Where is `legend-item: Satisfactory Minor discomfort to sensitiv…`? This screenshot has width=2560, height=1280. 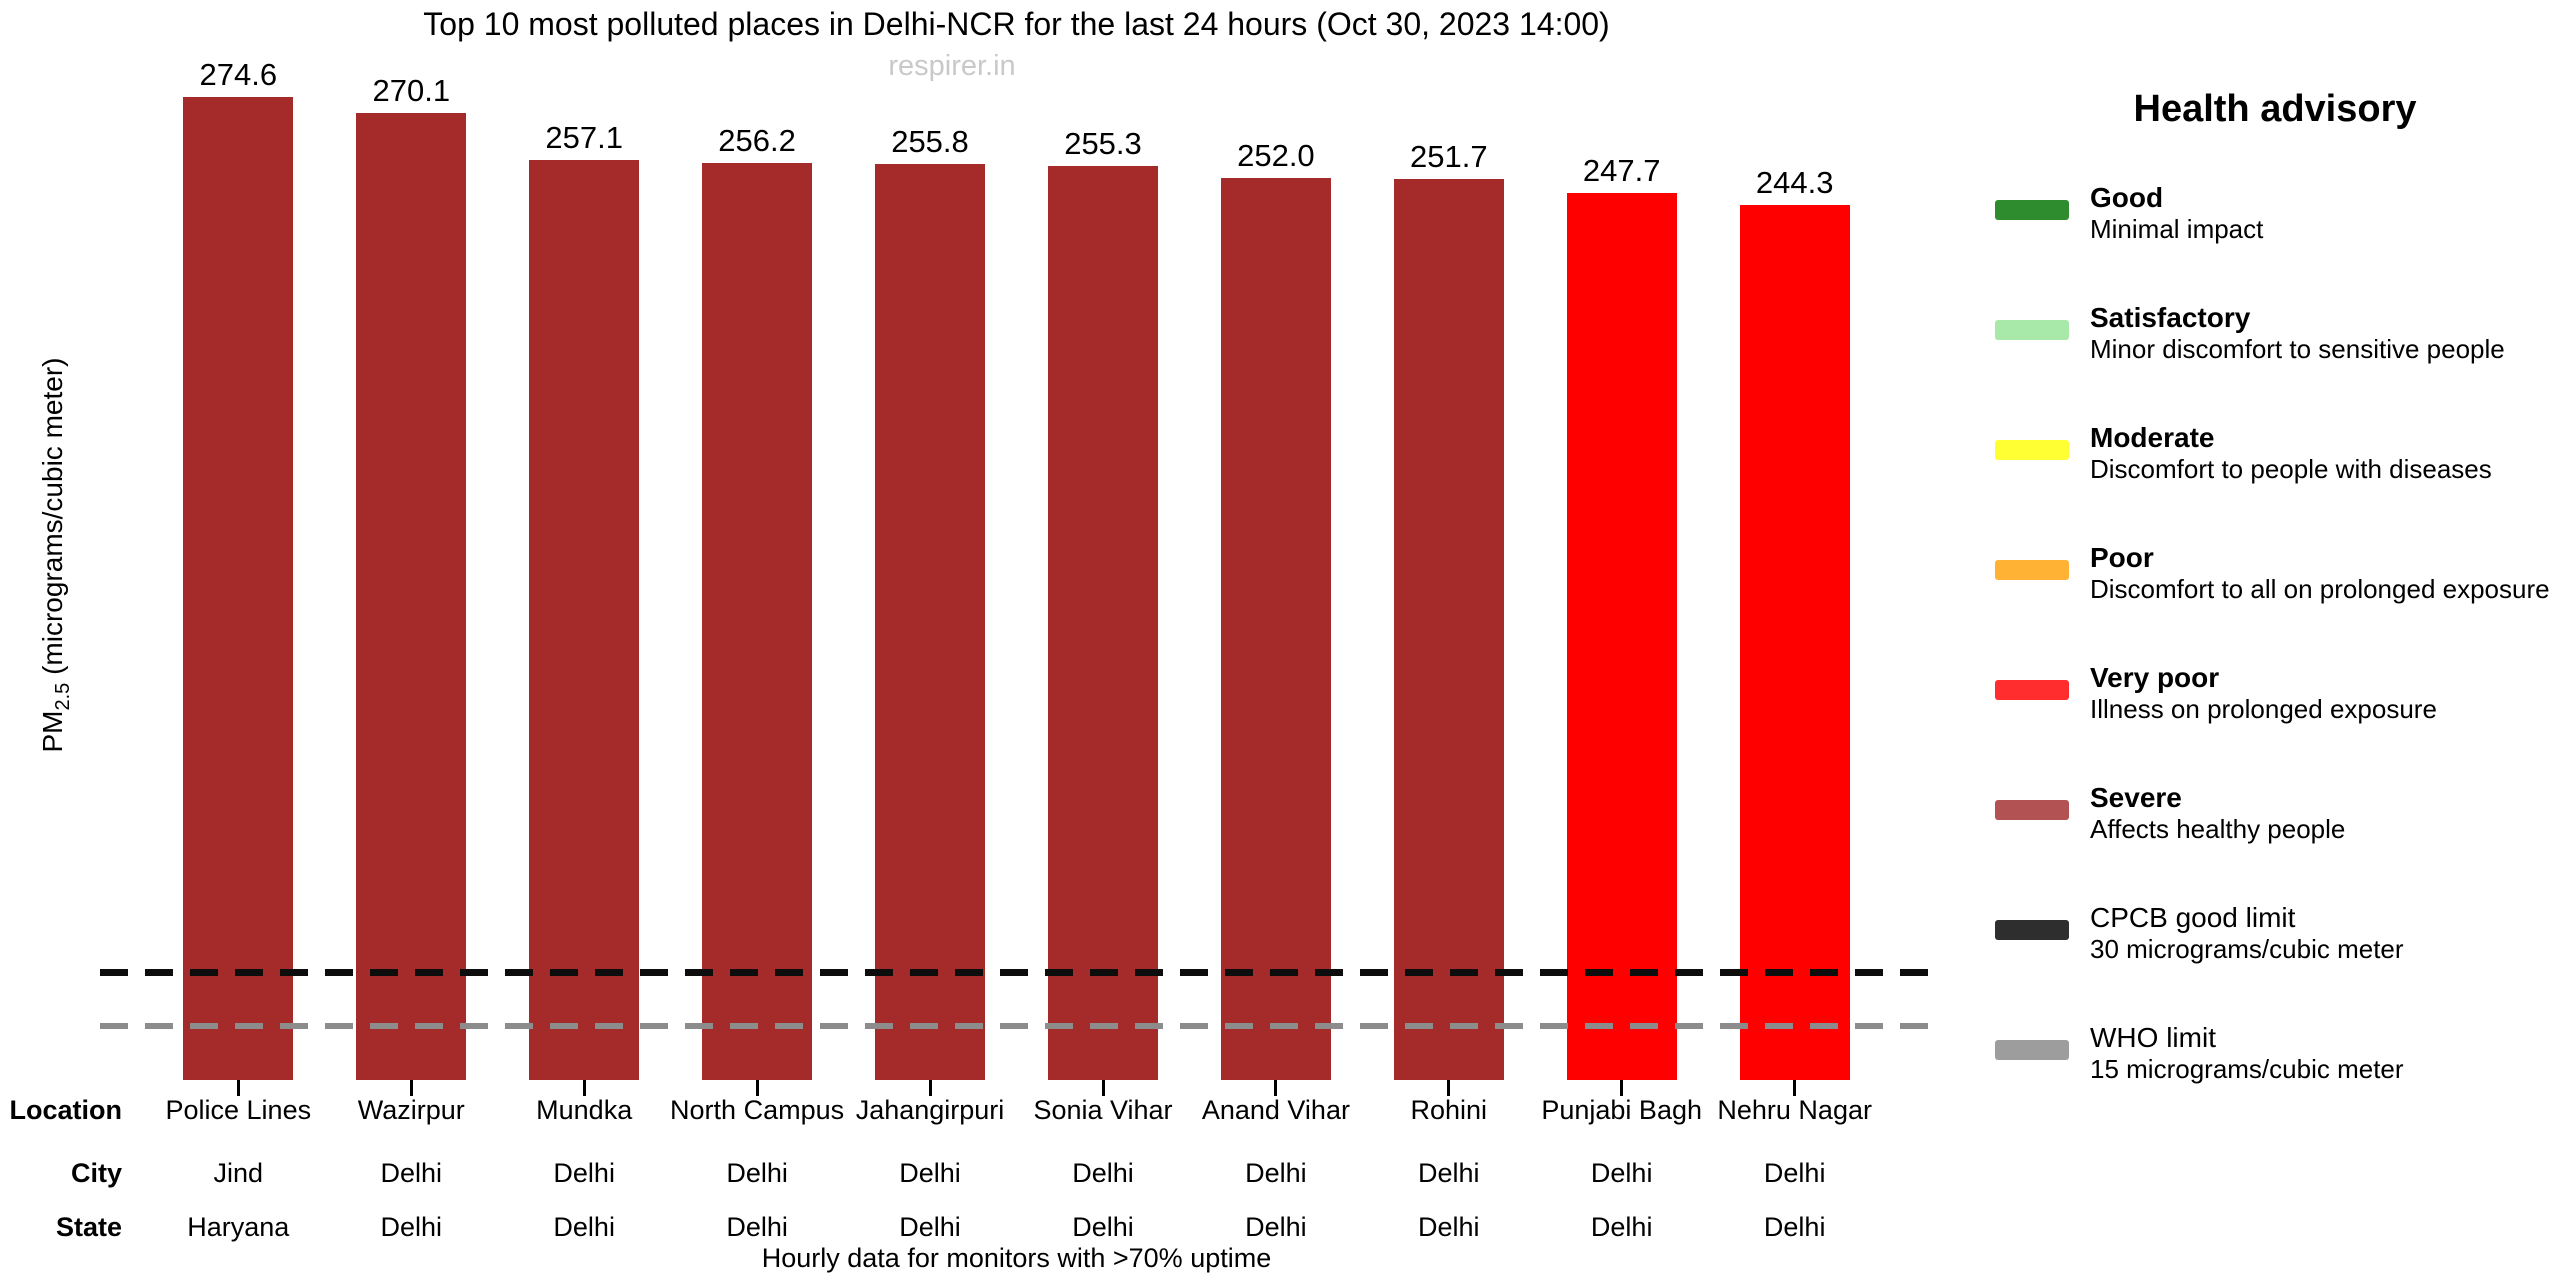 legend-item: Satisfactory Minor discomfort to sensitiv… is located at coordinates (2297, 333).